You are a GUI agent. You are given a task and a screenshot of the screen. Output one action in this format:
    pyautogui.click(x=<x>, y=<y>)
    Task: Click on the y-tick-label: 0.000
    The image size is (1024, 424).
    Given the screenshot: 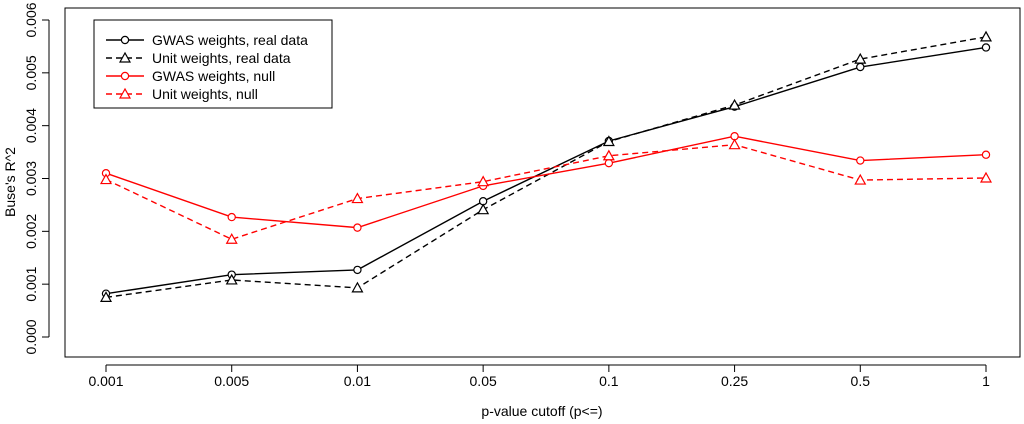 What is the action you would take?
    pyautogui.click(x=31, y=336)
    